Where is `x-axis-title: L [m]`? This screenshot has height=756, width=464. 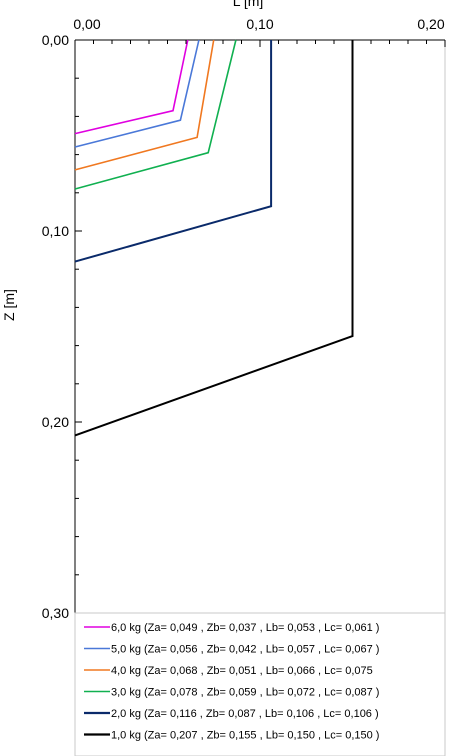
x-axis-title: L [m] is located at coordinates (248, 4).